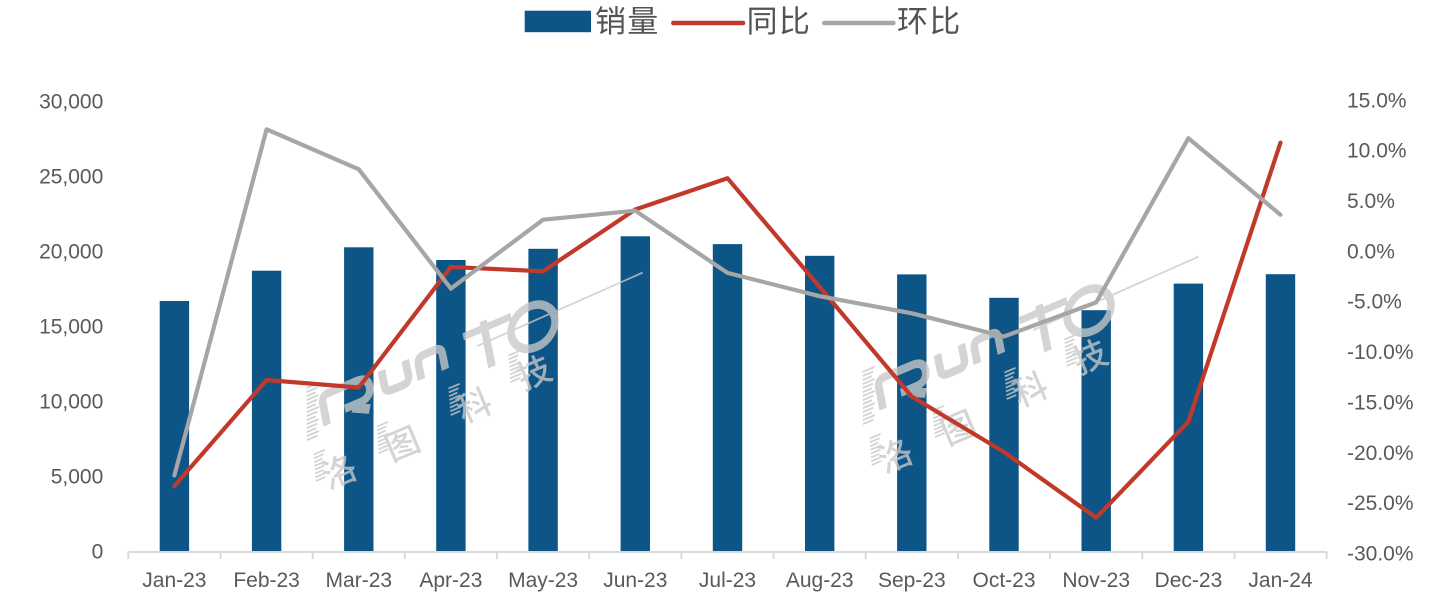 The image size is (1453, 609). Describe the element at coordinates (1380, 403) in the screenshot. I see `svg-text: -15.0%` at that location.